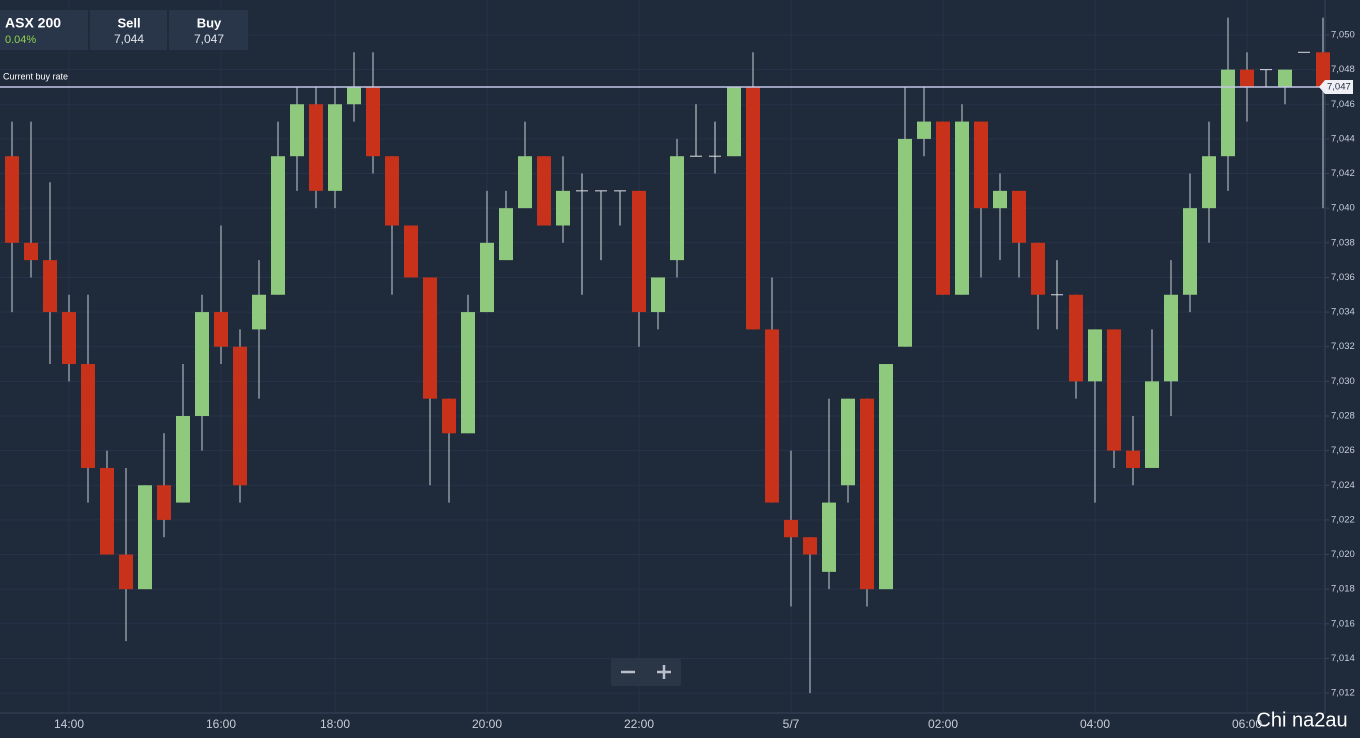 The width and height of the screenshot is (1360, 738). What do you see at coordinates (1343, 312) in the screenshot?
I see `y-tick-label: 7,034` at bounding box center [1343, 312].